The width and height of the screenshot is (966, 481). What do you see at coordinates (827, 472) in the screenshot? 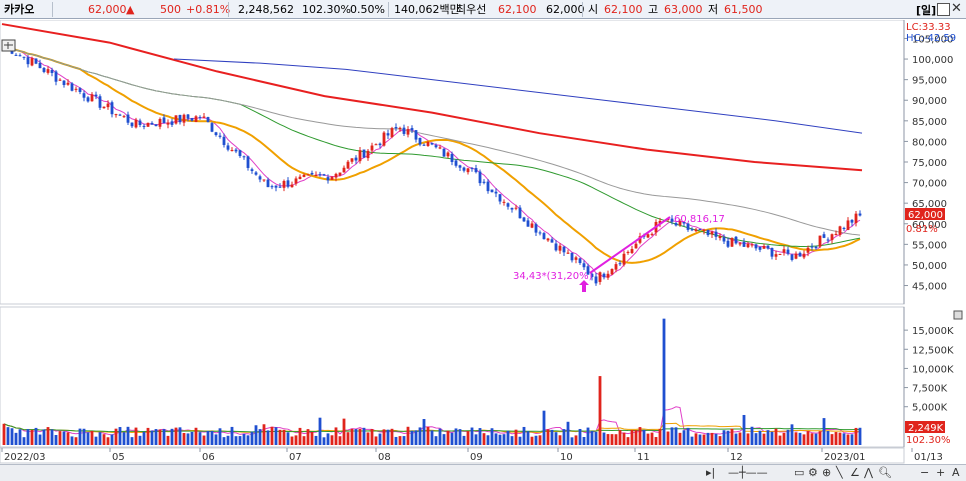
I see `crosshair-icon: ⊕` at bounding box center [827, 472].